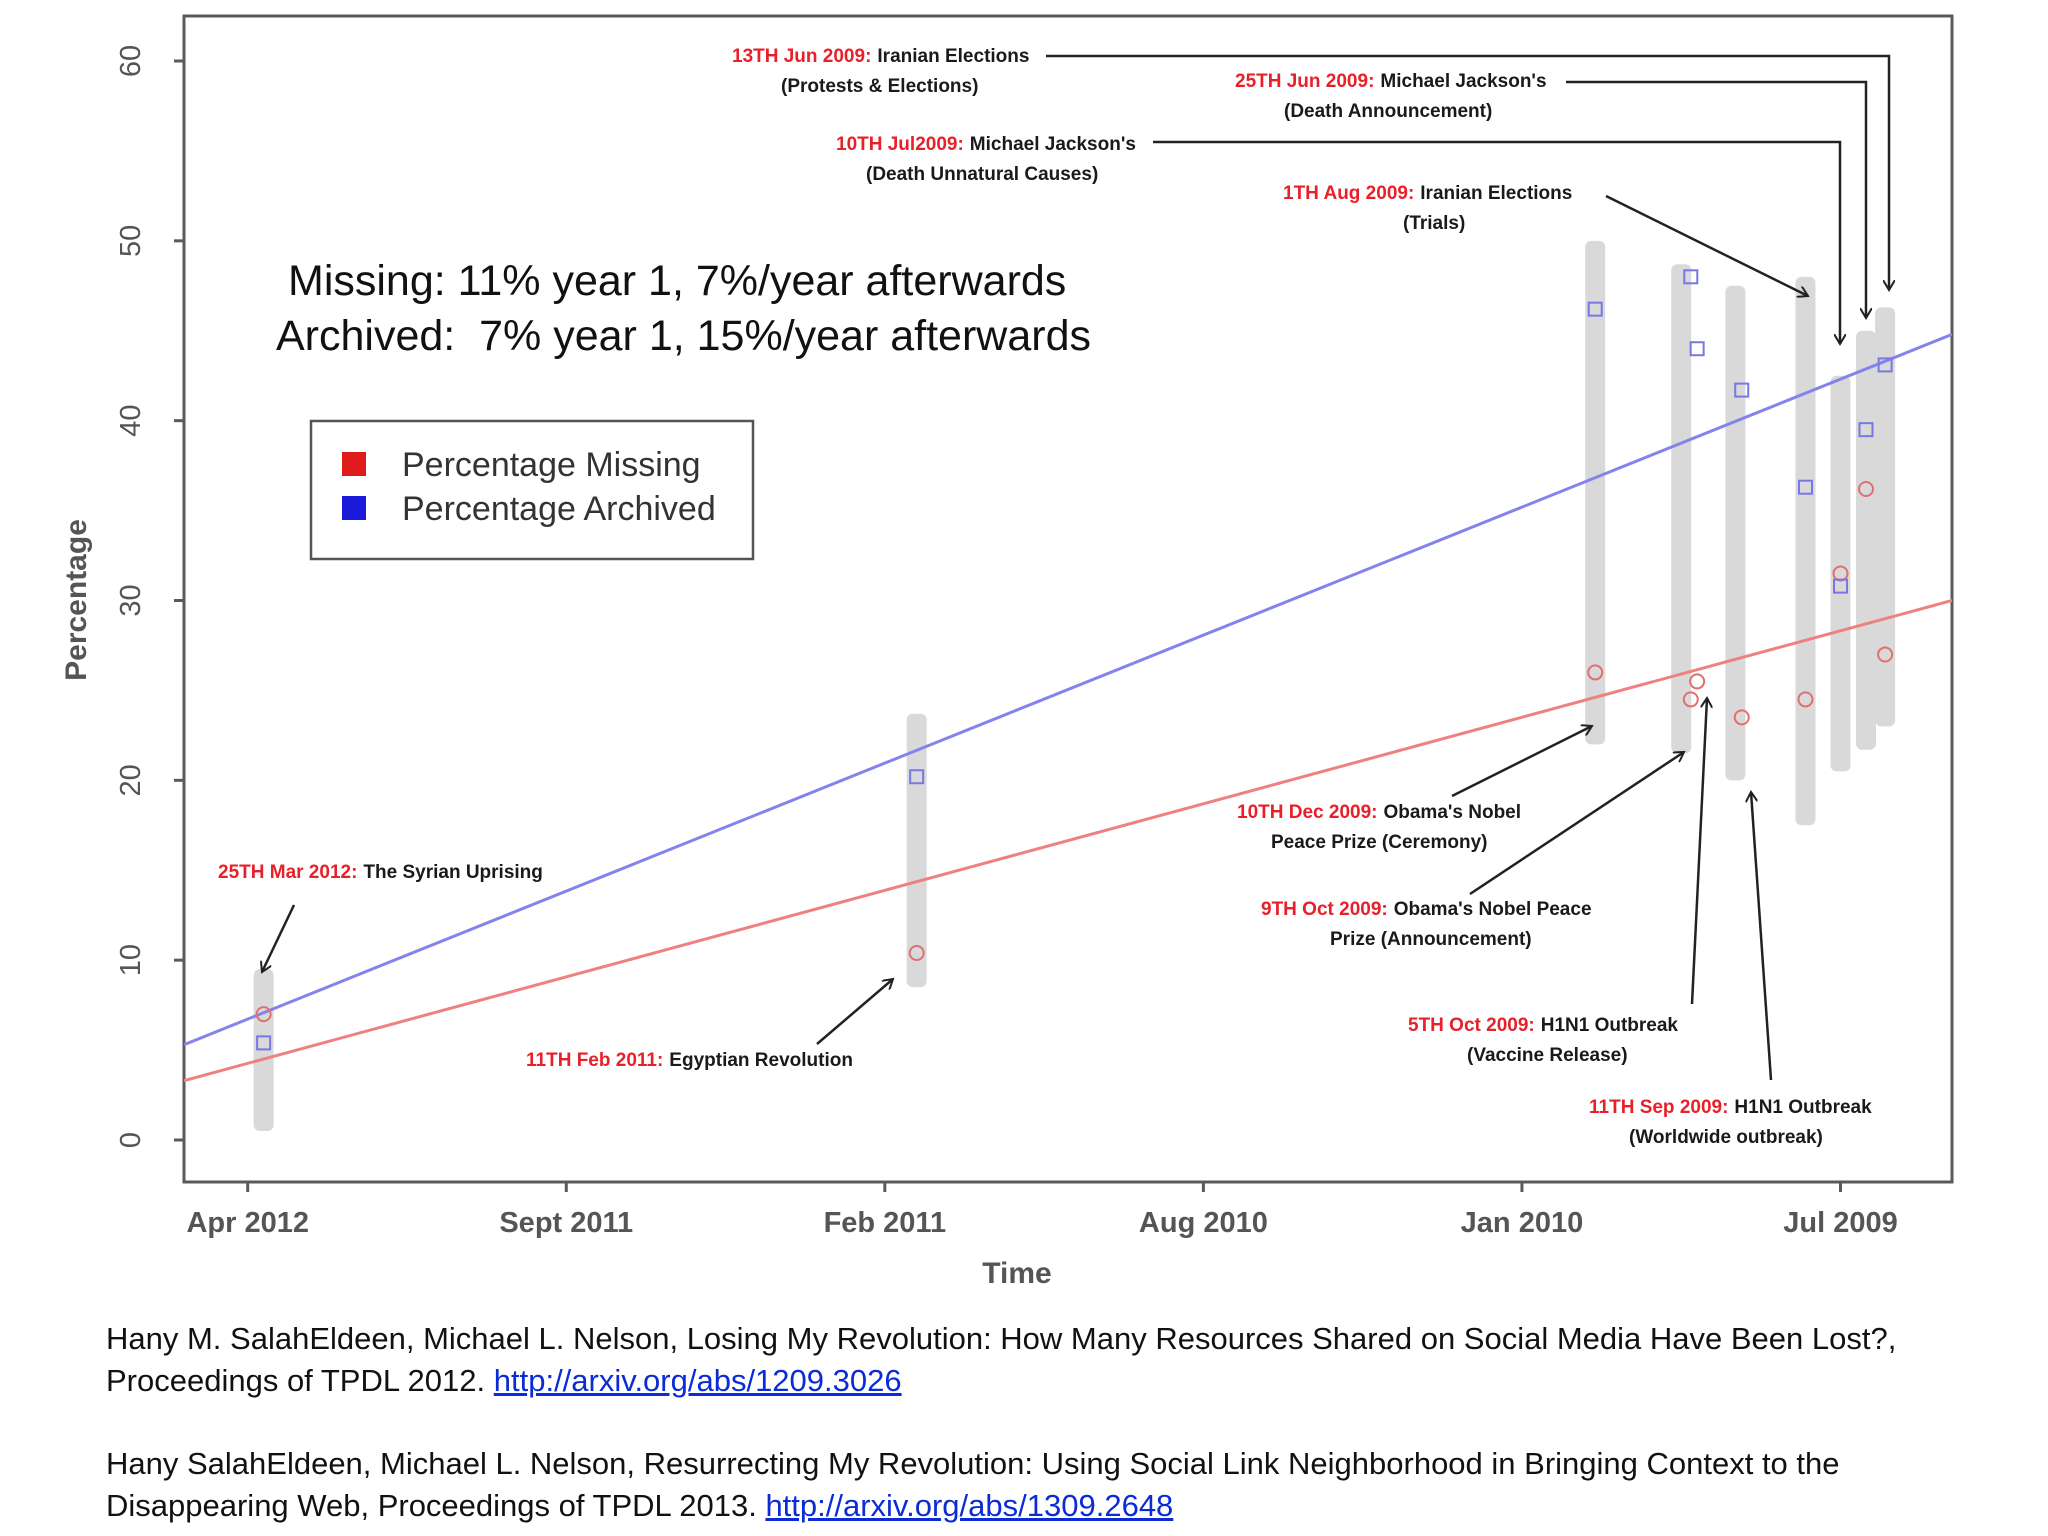 The width and height of the screenshot is (2048, 1536). Describe the element at coordinates (1698, 851) in the screenshot. I see `arrow-h1n1-vaccine` at that location.